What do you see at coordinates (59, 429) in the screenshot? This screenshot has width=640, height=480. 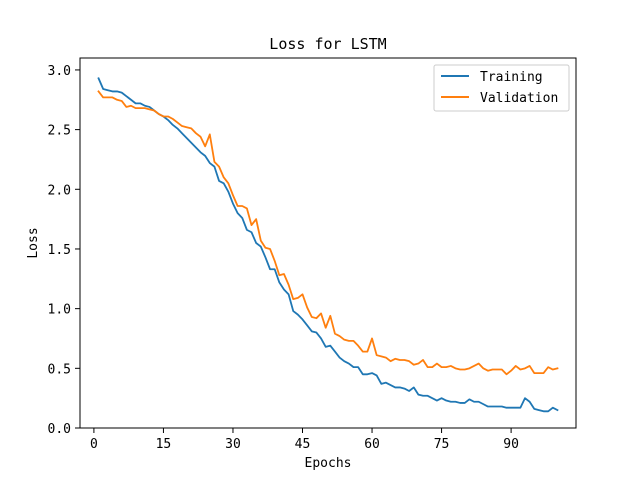 I see `y-tick-label: 0.0` at bounding box center [59, 429].